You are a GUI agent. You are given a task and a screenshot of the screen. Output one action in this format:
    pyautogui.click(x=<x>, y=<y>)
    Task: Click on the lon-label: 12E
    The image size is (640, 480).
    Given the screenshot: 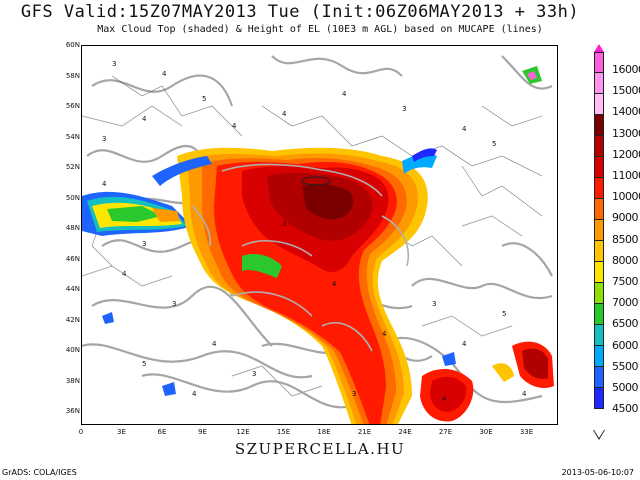 What is the action you would take?
    pyautogui.click(x=243, y=432)
    